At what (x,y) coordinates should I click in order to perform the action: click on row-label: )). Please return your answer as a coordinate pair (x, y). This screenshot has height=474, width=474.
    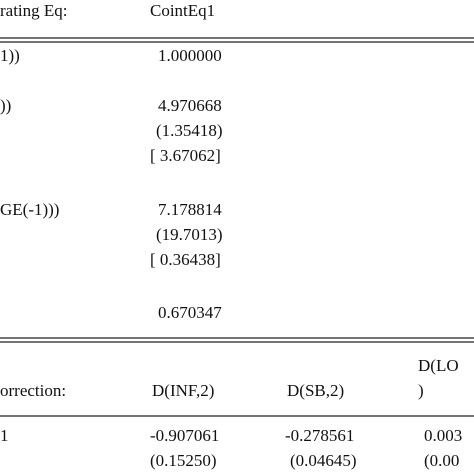
    Looking at the image, I should click on (5, 105).